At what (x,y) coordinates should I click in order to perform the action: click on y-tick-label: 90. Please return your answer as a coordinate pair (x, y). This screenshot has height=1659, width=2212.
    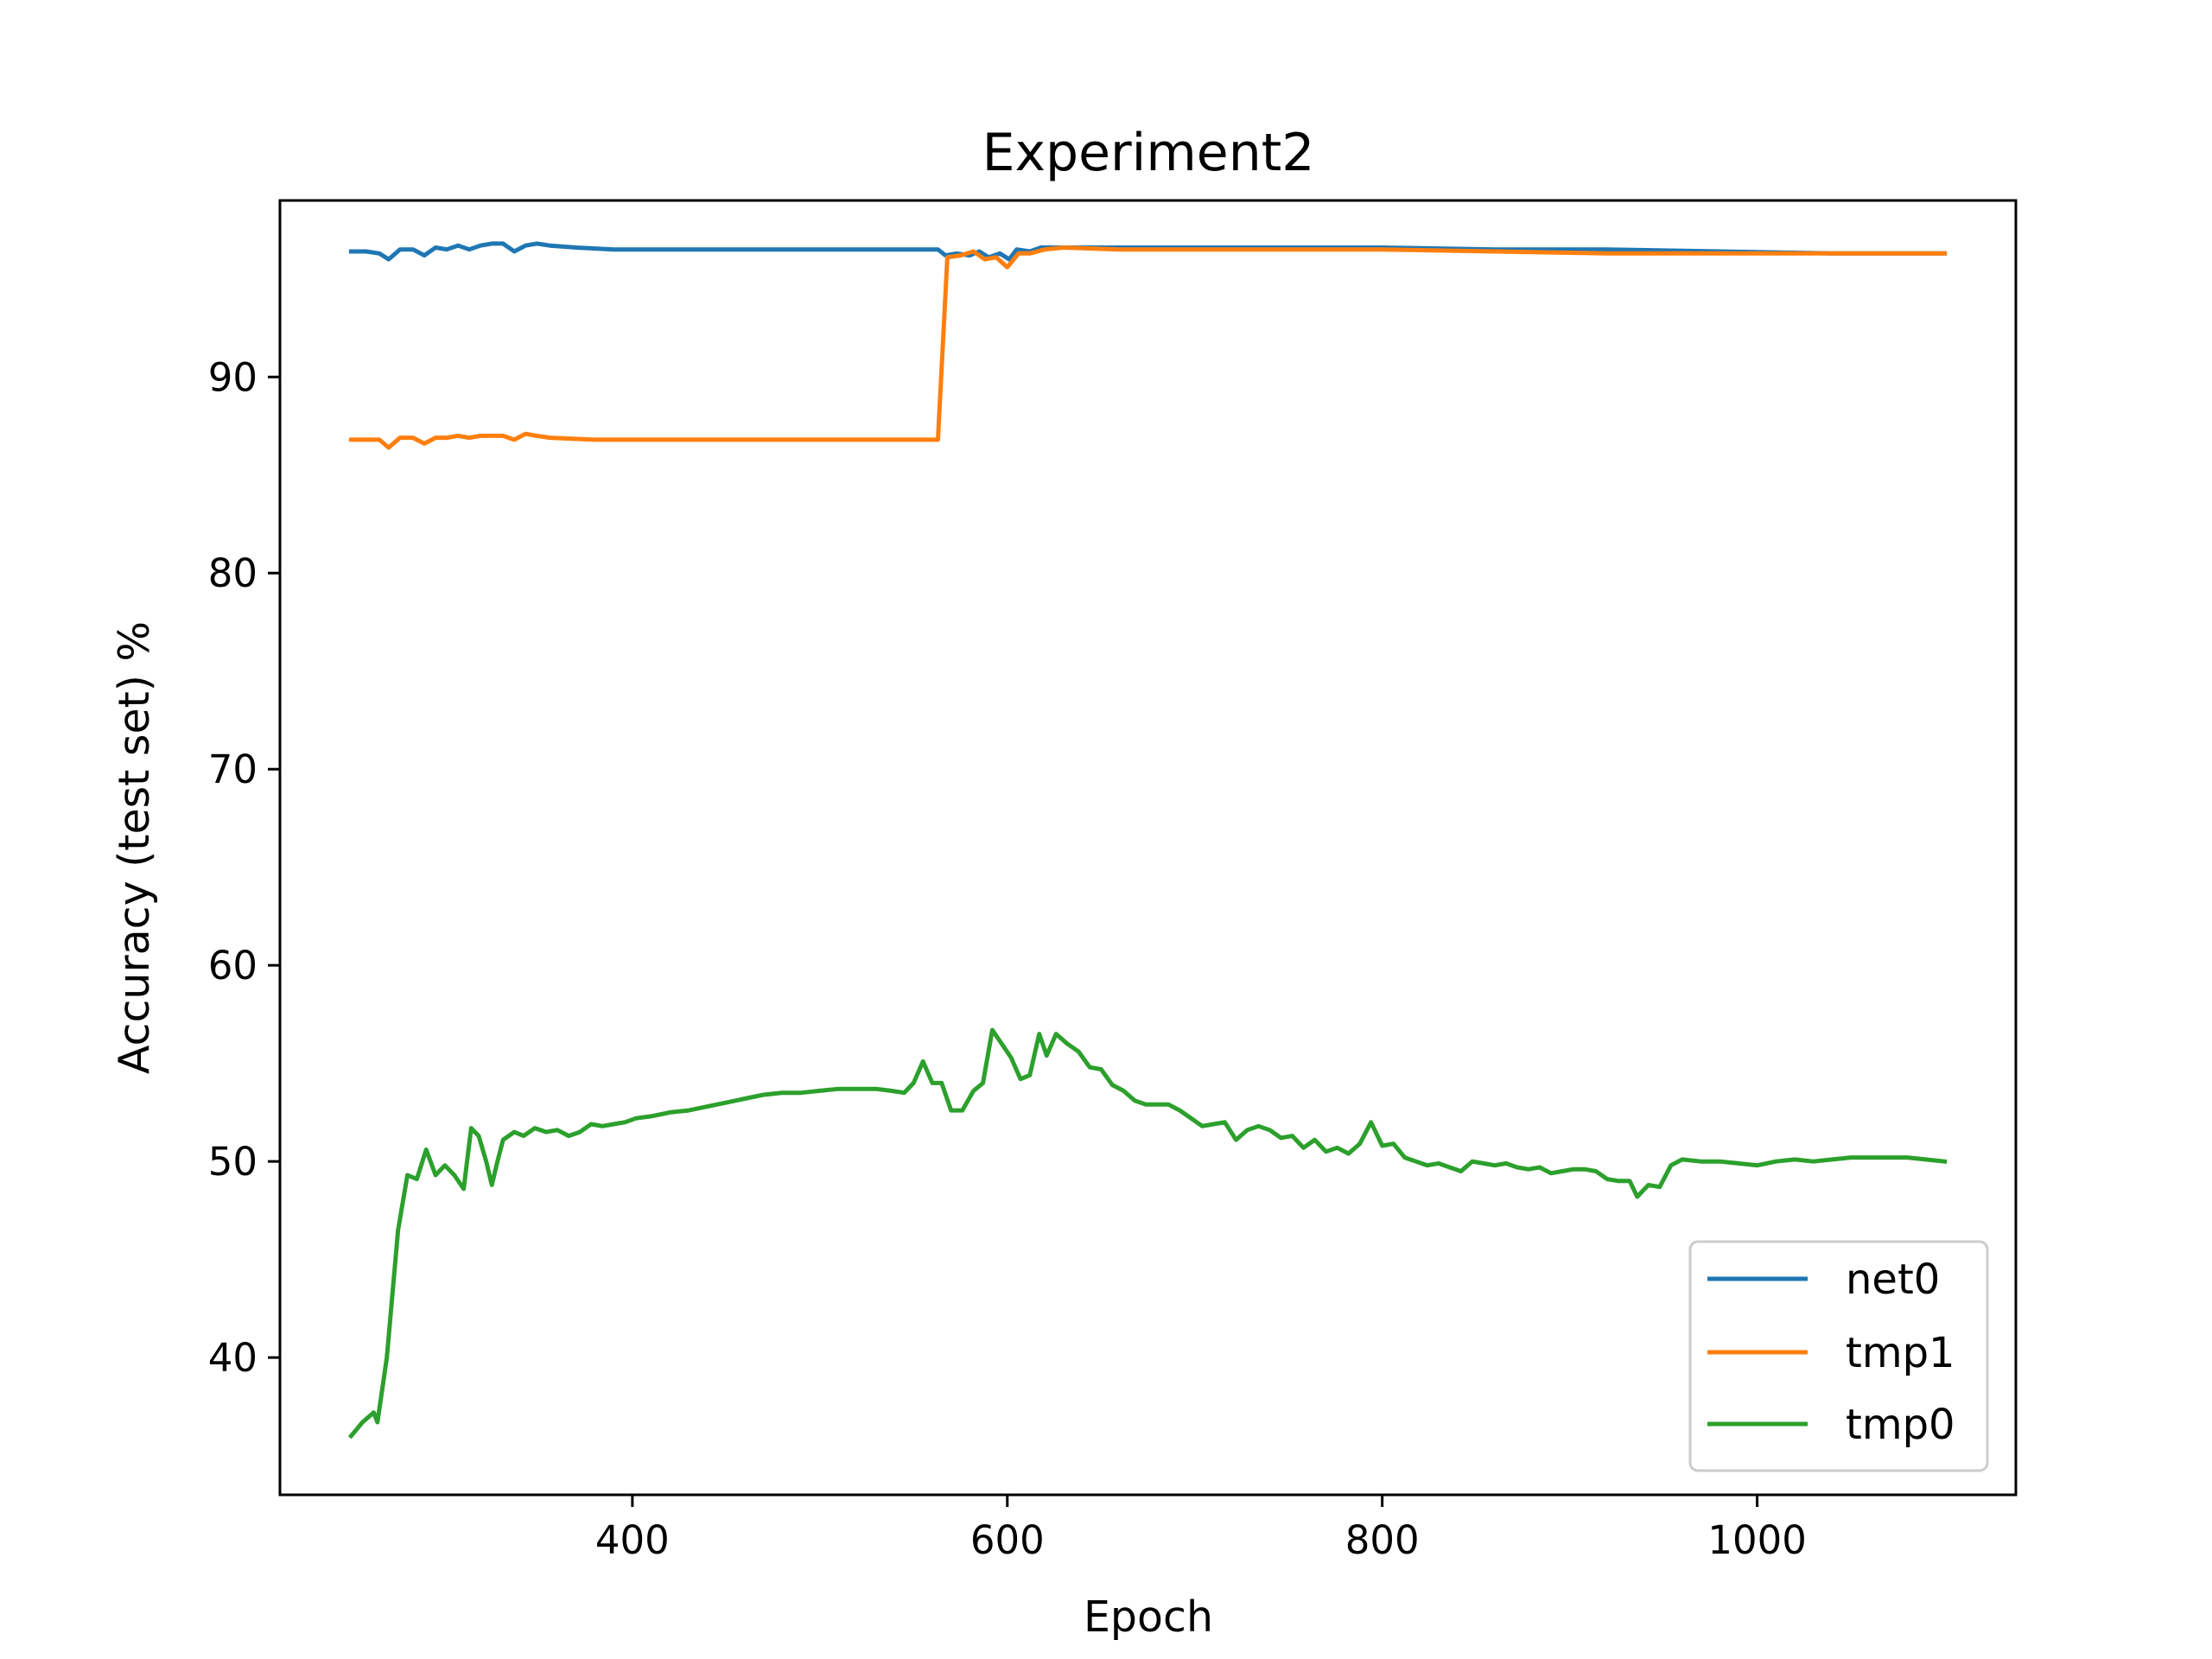
    Looking at the image, I should click on (232, 377).